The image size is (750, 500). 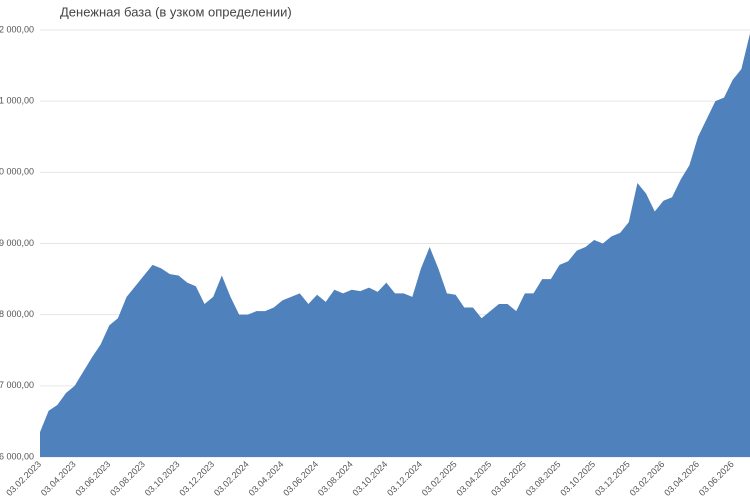 I want to click on x-tick-label: 03.08.2024, so click(x=335, y=478).